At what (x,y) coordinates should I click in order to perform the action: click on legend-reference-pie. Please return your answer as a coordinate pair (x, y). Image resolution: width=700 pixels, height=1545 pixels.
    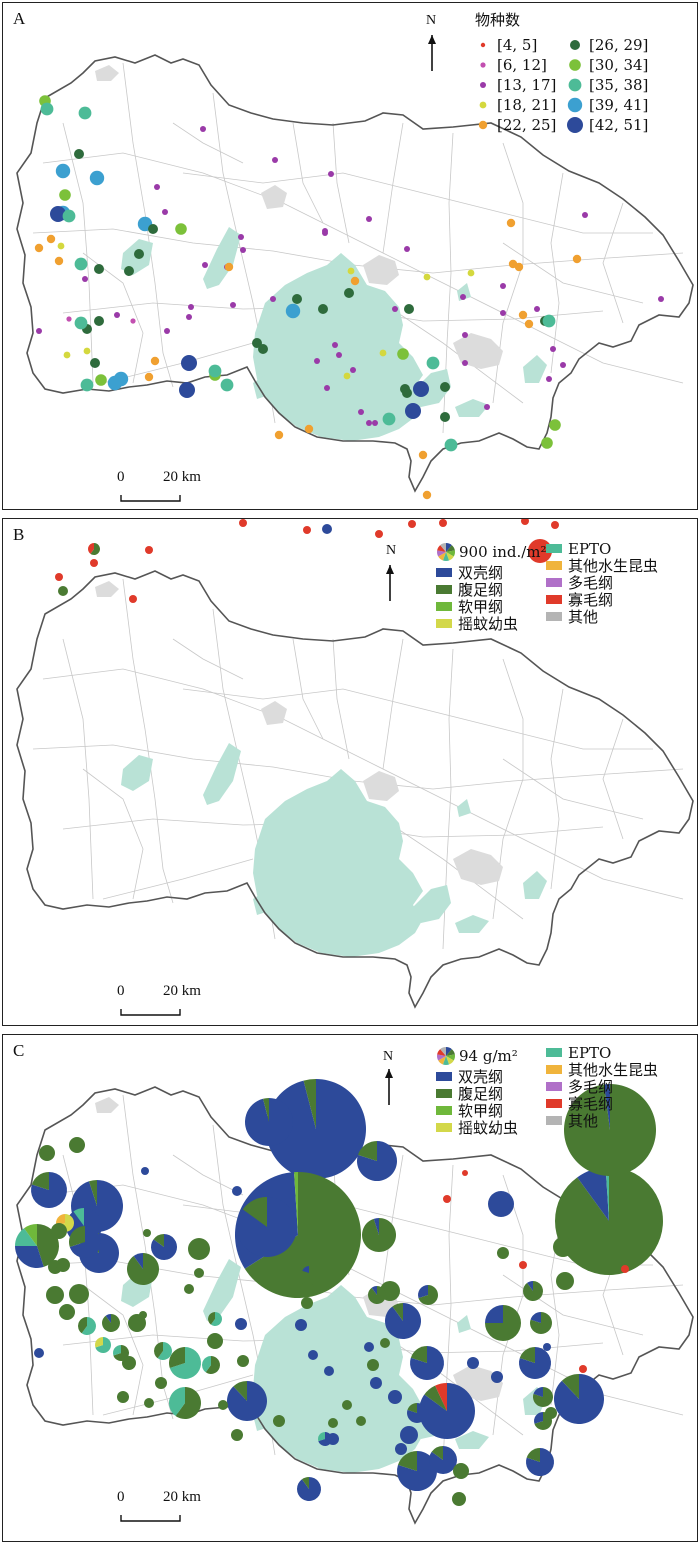
    Looking at the image, I should click on (446, 552).